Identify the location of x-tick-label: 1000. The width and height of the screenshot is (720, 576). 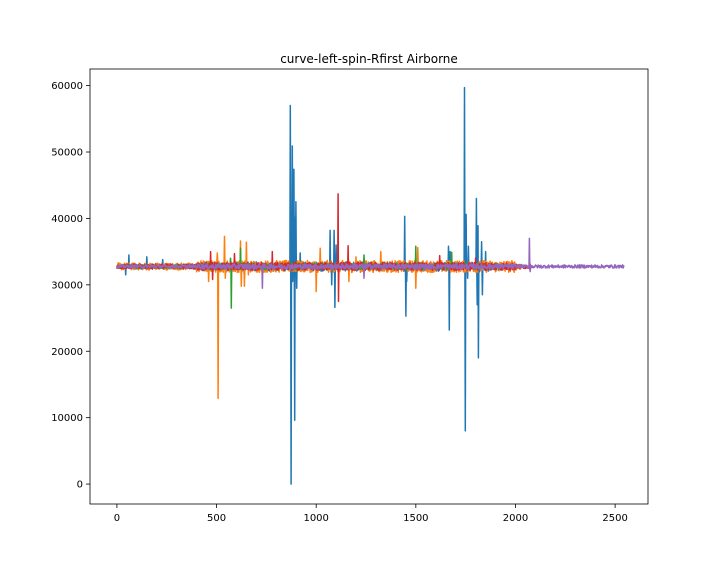
(315, 518).